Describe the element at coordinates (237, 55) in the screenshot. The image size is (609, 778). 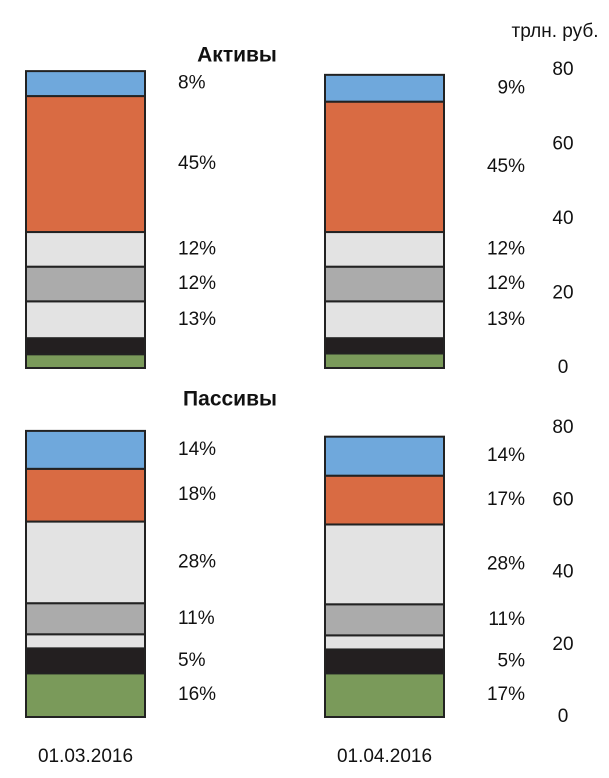
I see `panel-title: Активы` at that location.